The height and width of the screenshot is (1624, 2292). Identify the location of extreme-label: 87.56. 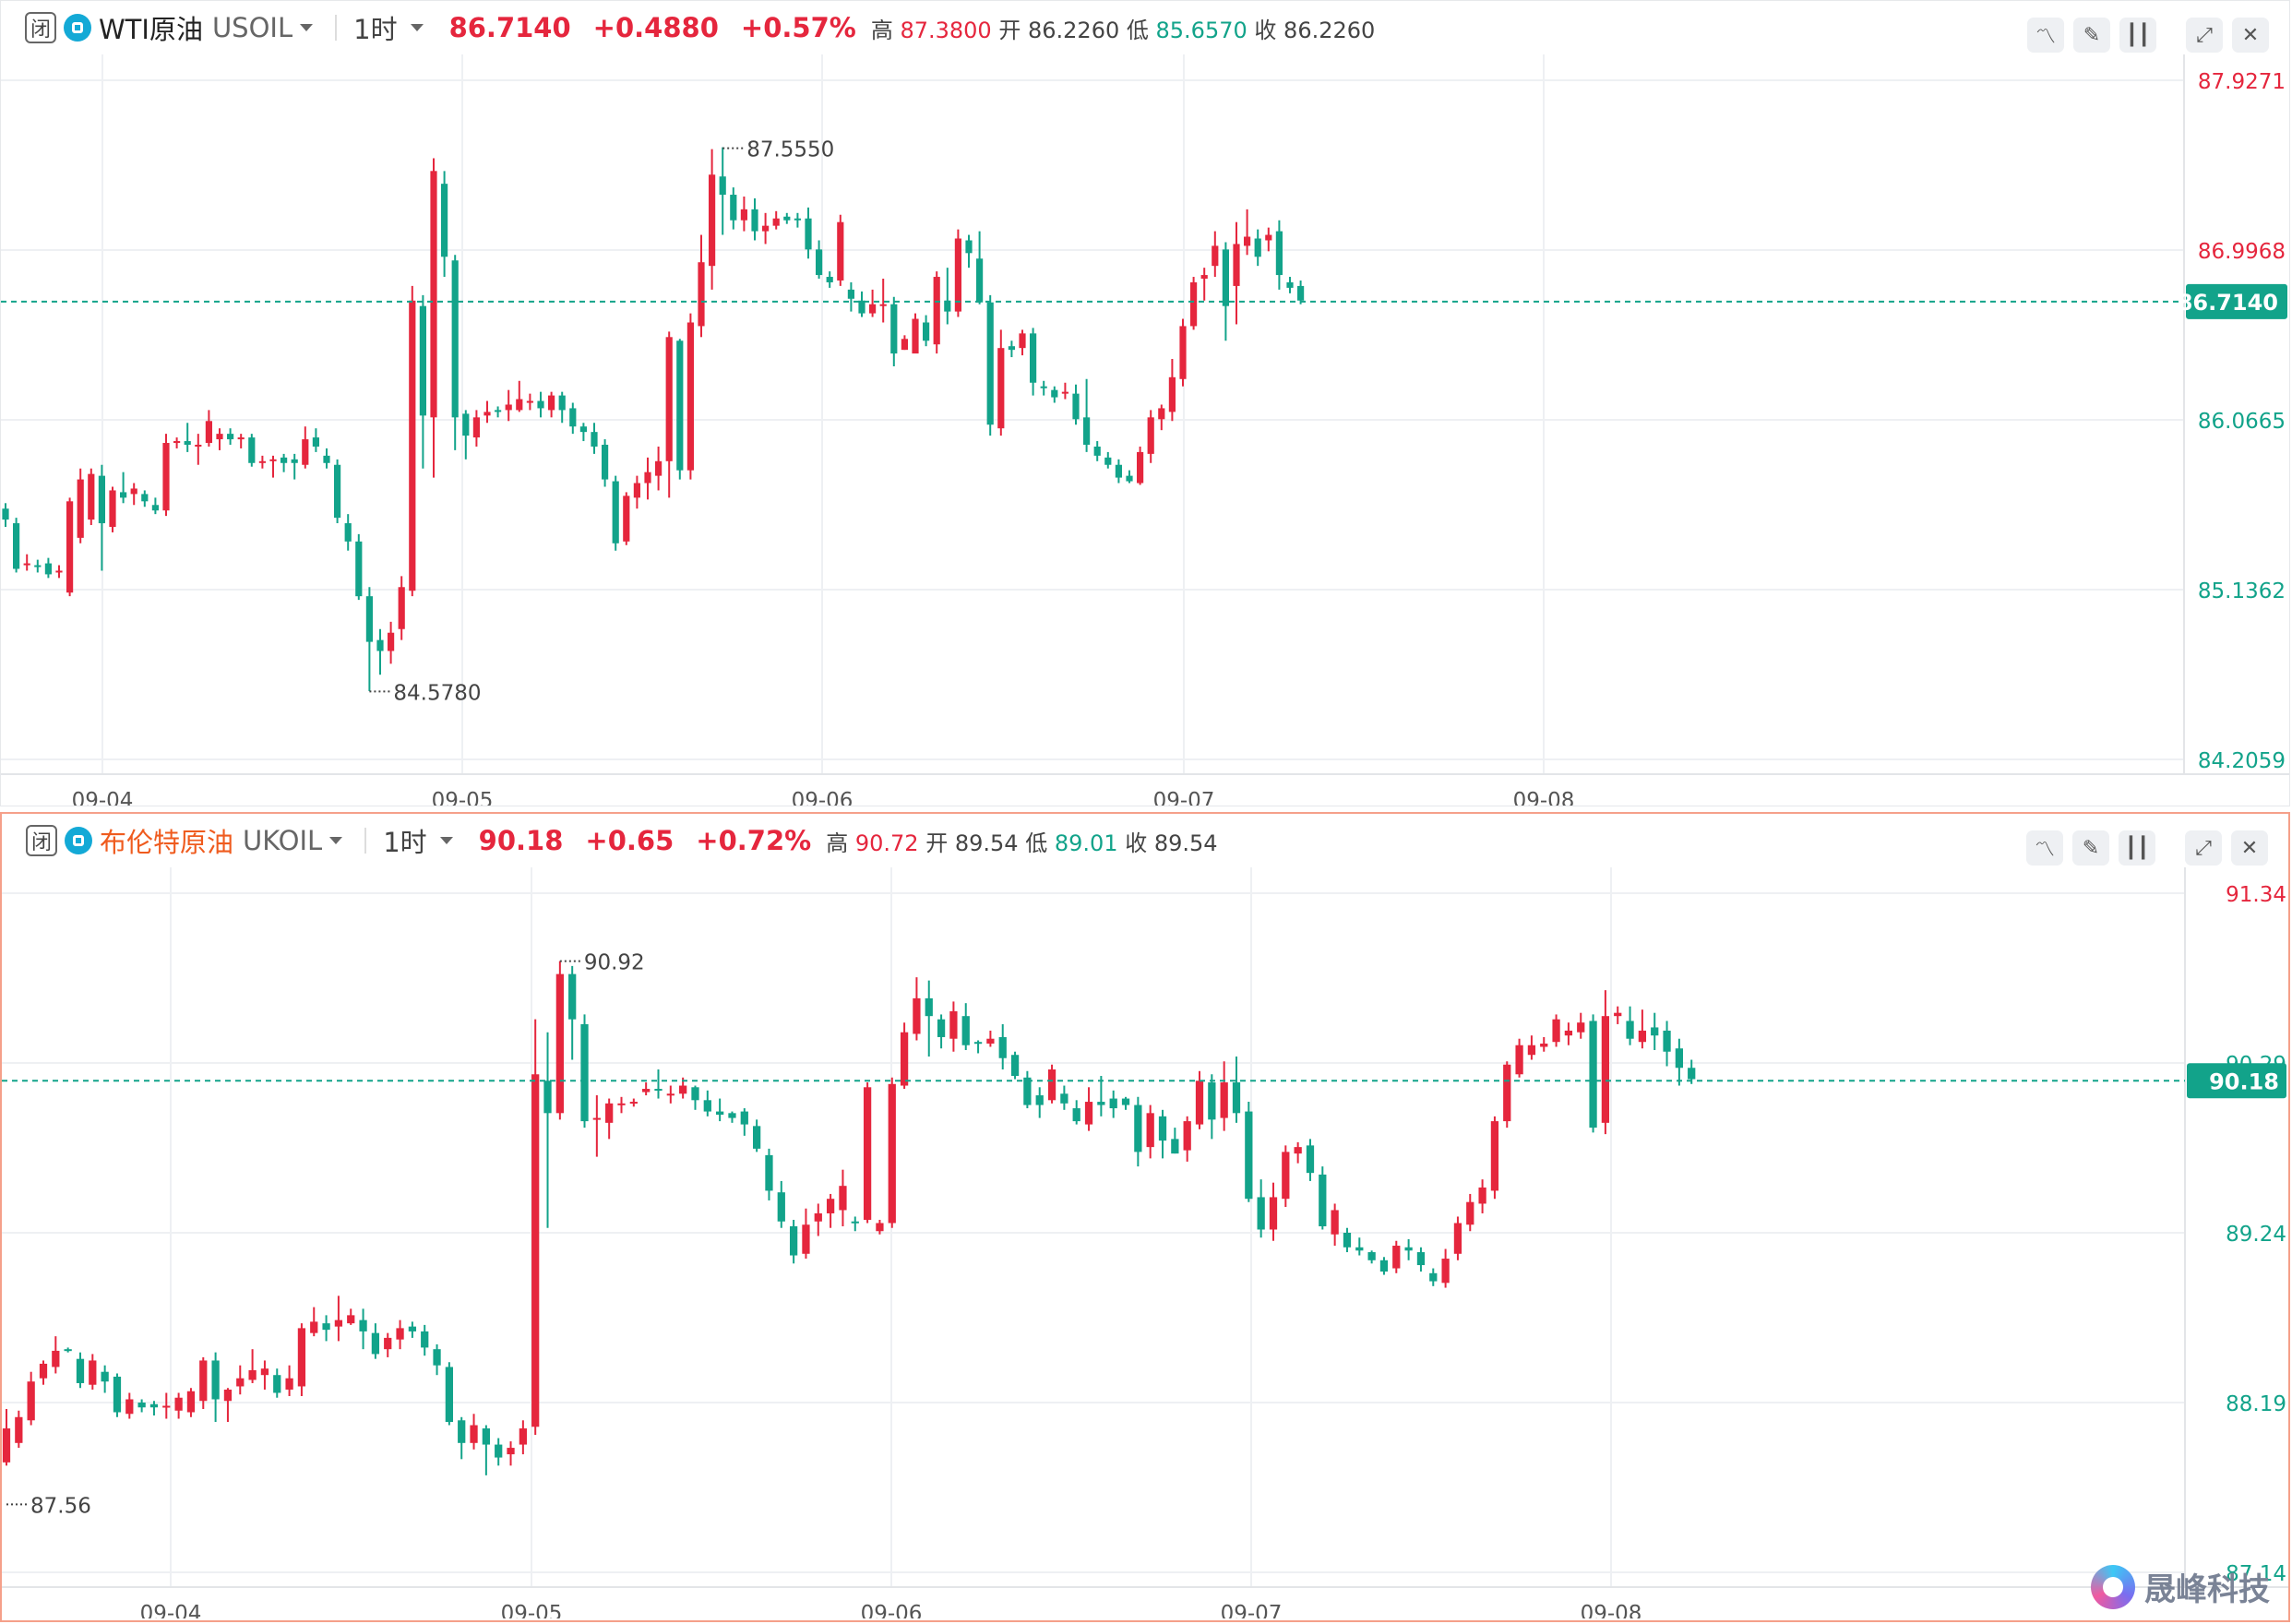
(60, 1506).